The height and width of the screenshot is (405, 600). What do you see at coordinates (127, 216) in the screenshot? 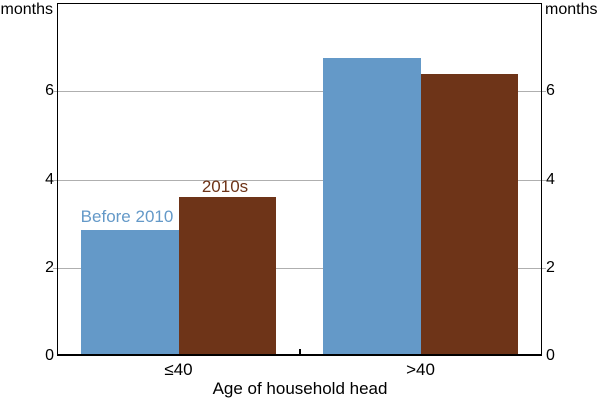
I see `series-label-before-2010: Before 2010` at bounding box center [127, 216].